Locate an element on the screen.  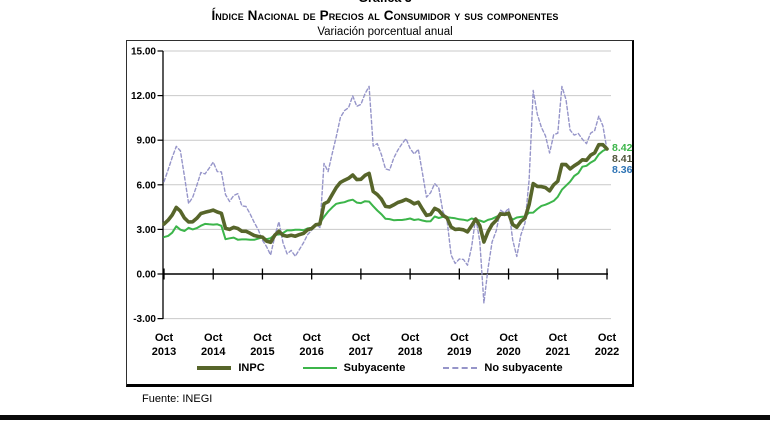
y-tick-label: -3.00 is located at coordinates (144, 319).